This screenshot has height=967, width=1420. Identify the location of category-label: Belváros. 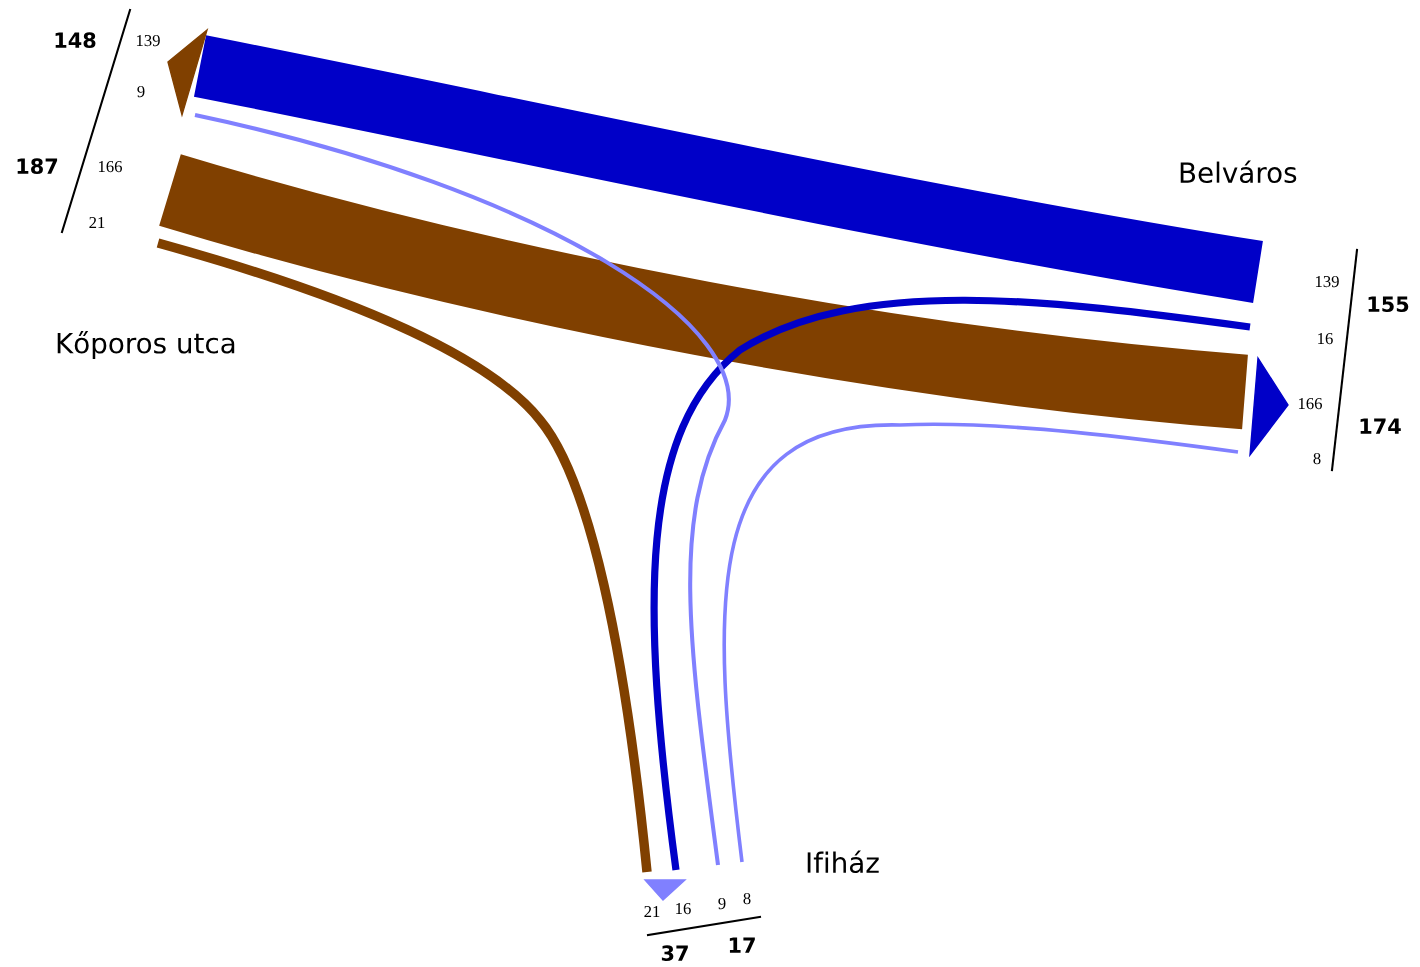
(1238, 172).